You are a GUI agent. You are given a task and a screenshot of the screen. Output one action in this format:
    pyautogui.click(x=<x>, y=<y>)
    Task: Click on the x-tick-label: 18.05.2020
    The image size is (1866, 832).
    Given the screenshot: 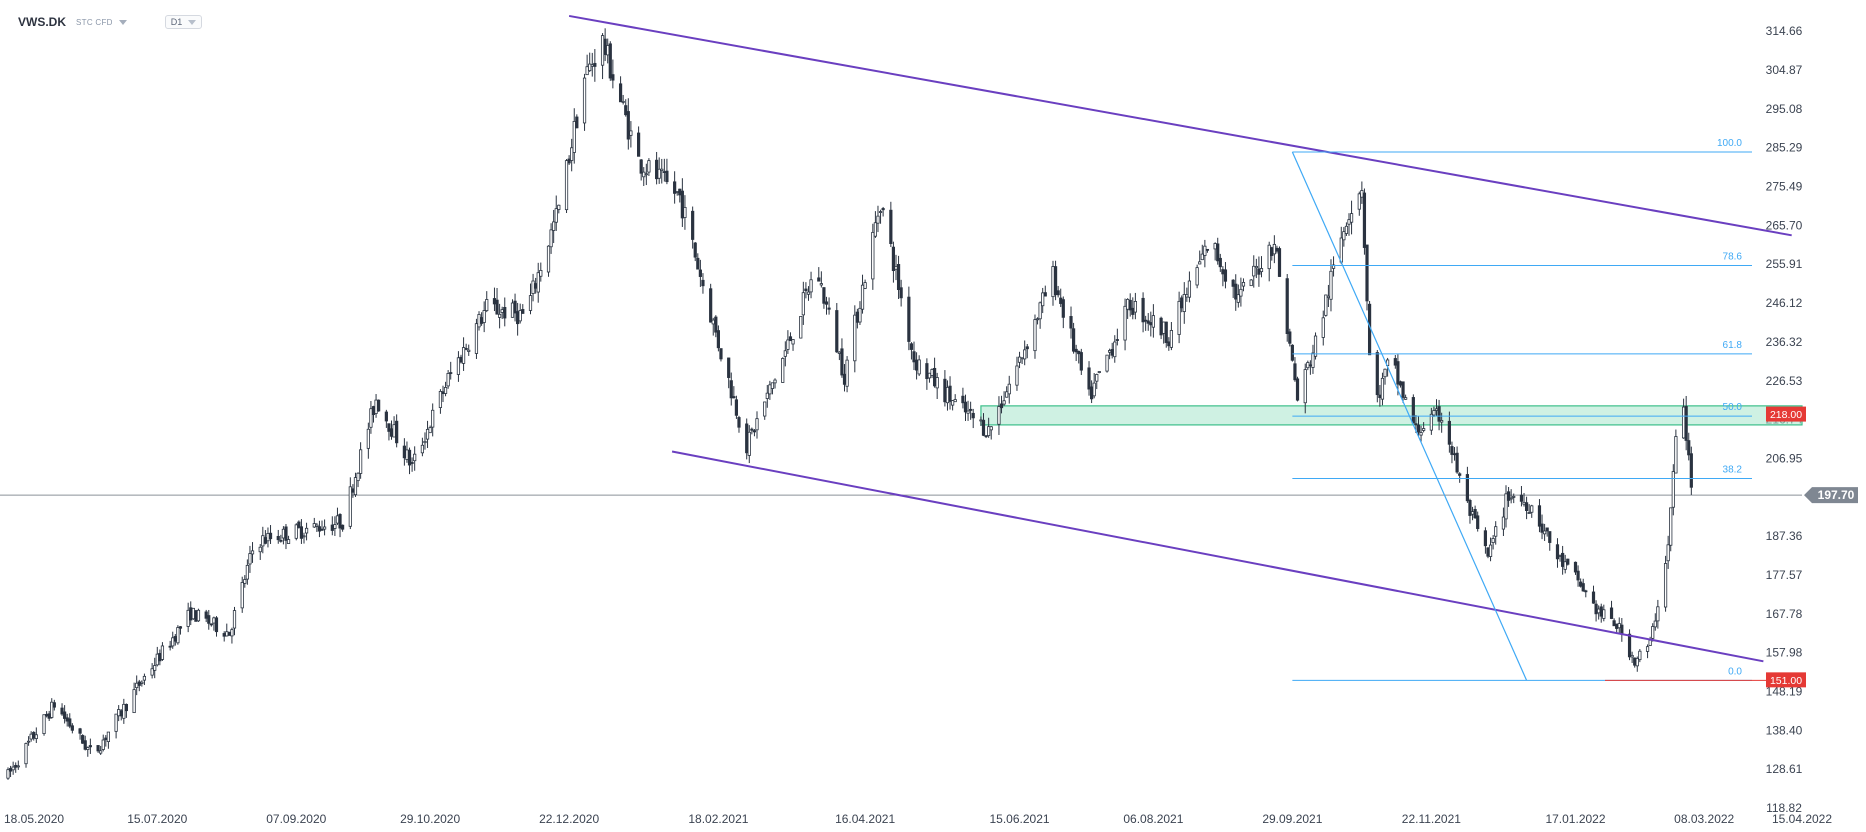 What is the action you would take?
    pyautogui.click(x=34, y=819)
    